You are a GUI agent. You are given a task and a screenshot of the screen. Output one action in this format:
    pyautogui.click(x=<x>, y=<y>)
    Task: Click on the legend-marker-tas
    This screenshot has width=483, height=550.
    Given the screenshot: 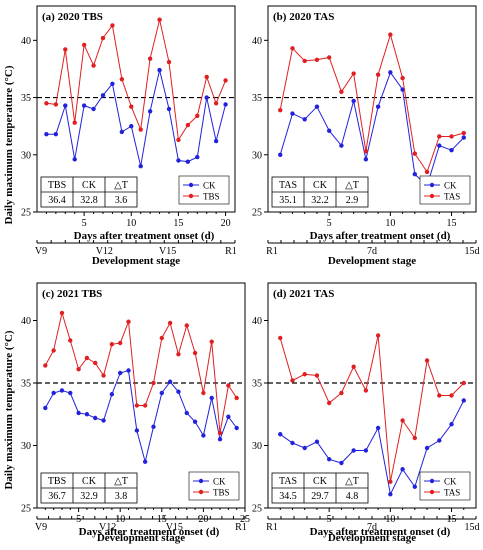 What is the action you would take?
    pyautogui.click(x=432, y=196)
    